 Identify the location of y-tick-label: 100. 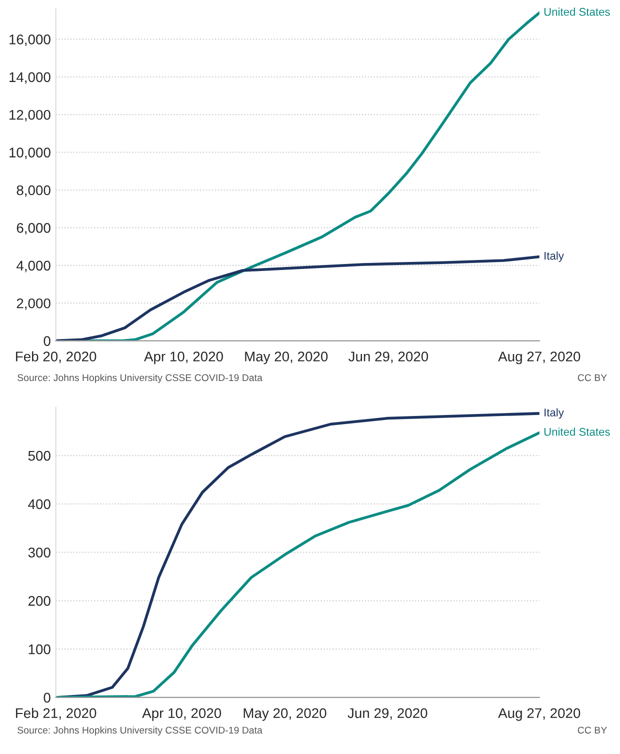
(39, 649).